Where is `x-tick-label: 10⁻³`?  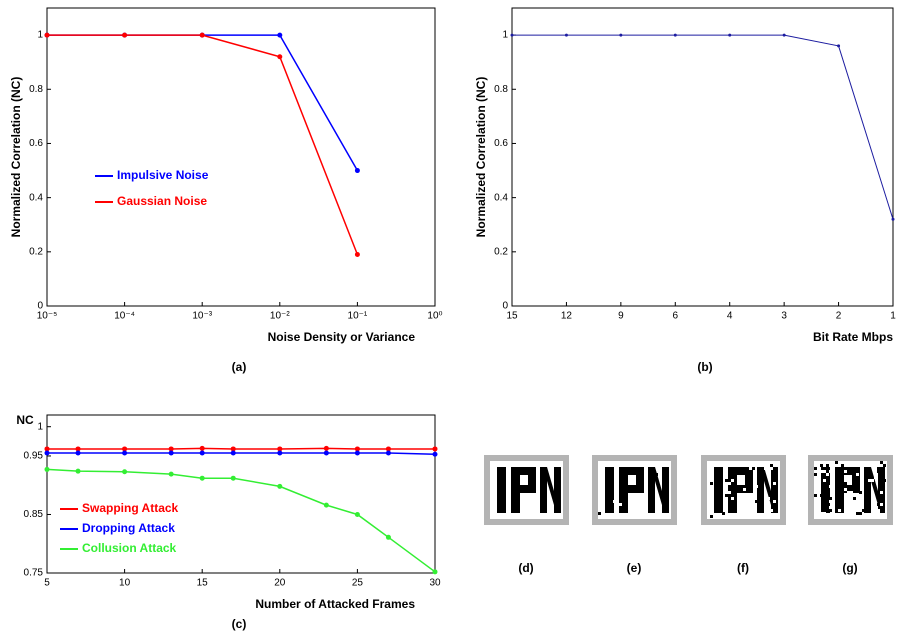
x-tick-label: 10⁻³ is located at coordinates (202, 316).